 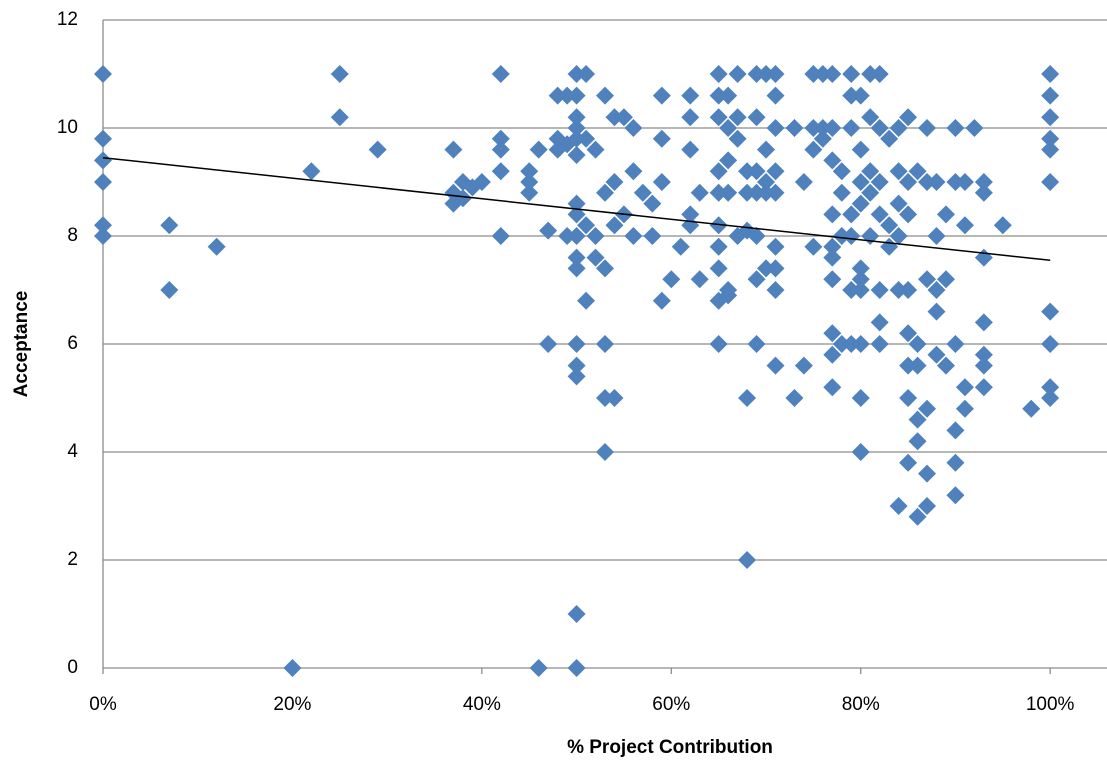 What do you see at coordinates (67, 19) in the screenshot?
I see `y-tick-label: 12` at bounding box center [67, 19].